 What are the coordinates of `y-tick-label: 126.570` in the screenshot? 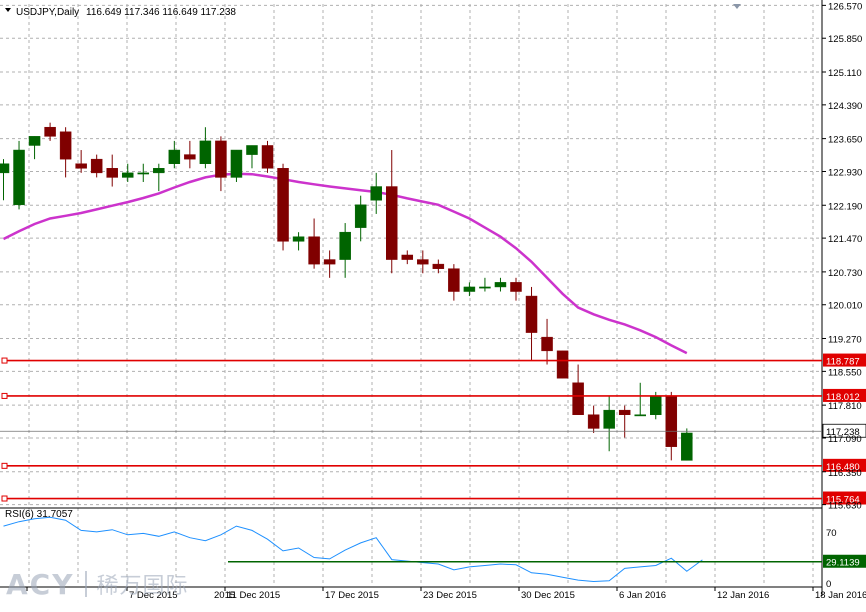 It's located at (845, 6).